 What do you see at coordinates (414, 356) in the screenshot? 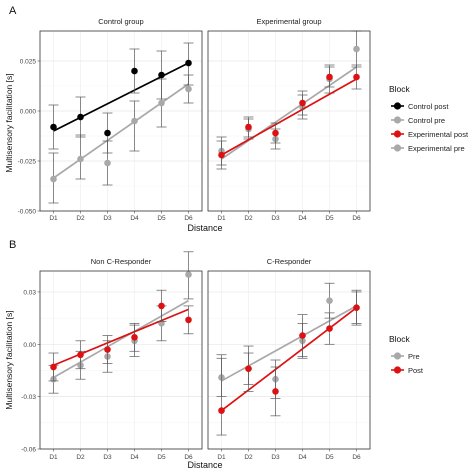
I see `legend-label-pre: Pre` at bounding box center [414, 356].